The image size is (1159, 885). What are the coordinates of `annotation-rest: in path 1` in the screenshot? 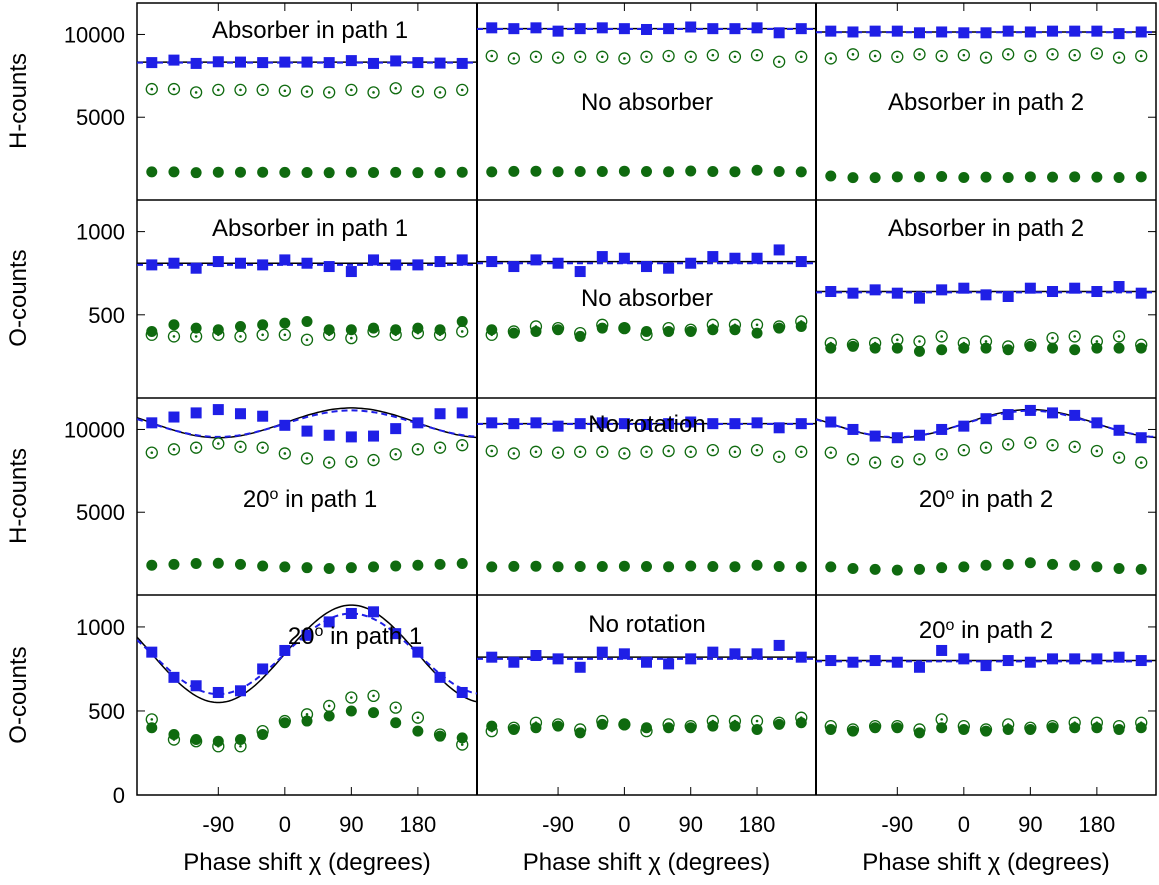 It's located at (327, 499).